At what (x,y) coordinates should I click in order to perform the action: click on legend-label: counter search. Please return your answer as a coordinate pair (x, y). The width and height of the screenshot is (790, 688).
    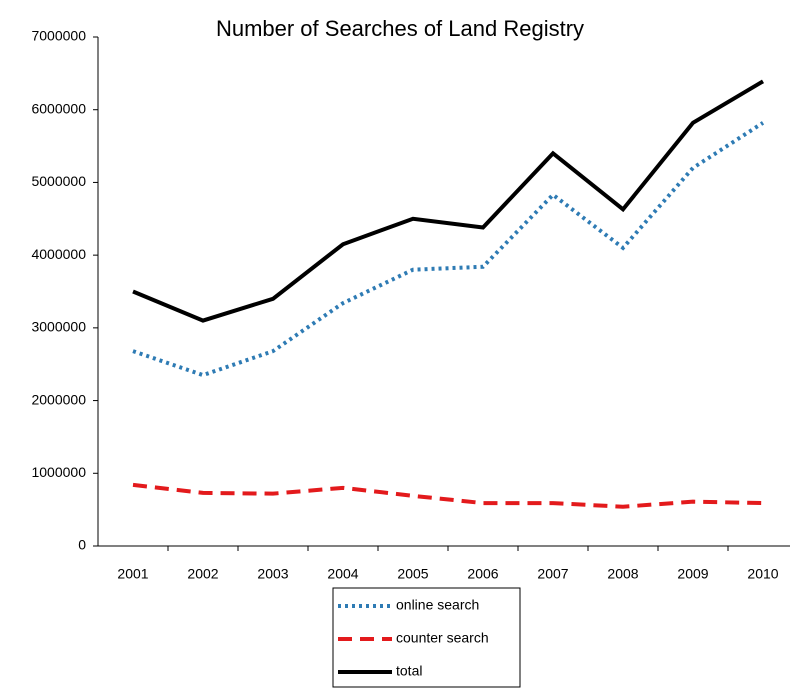
    Looking at the image, I should click on (442, 638).